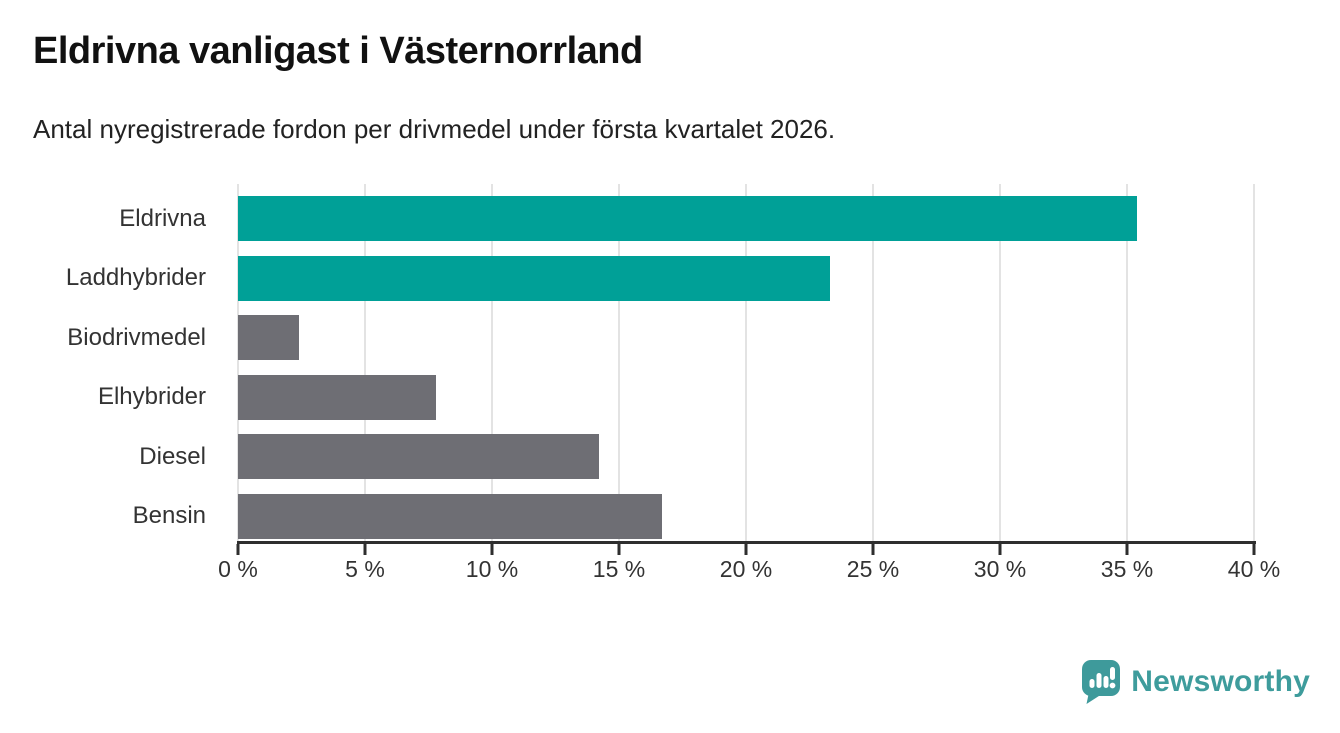  I want to click on bar-biodrivmedel, so click(268, 337).